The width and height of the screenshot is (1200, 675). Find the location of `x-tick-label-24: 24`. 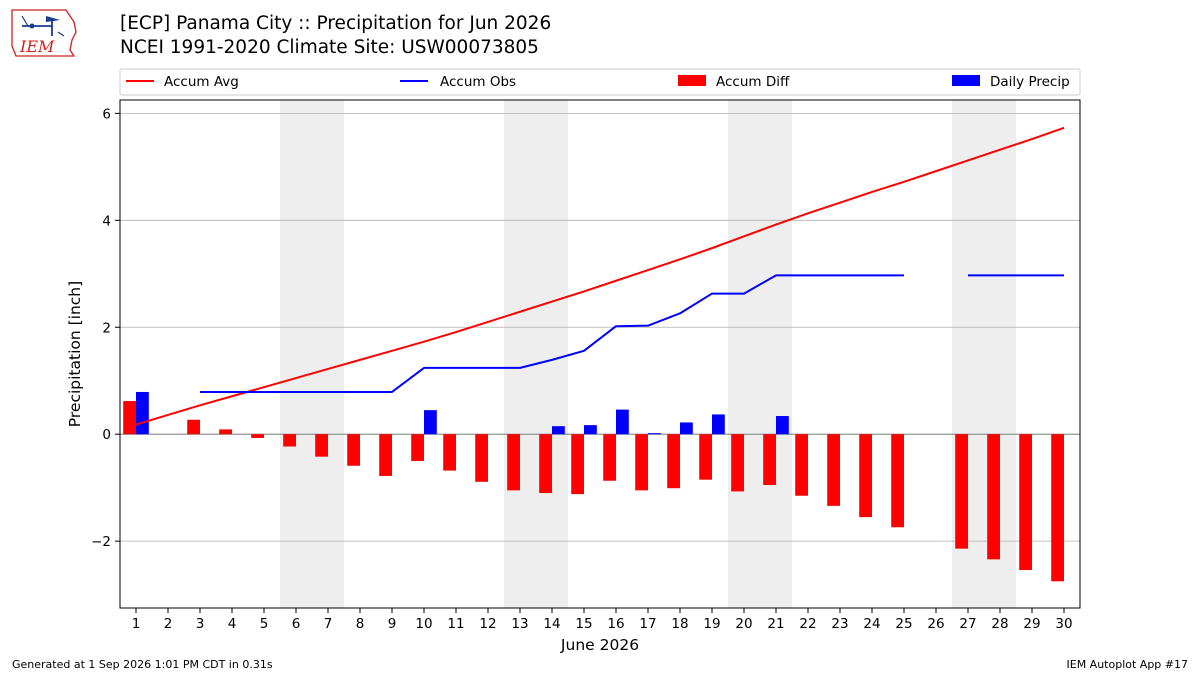

x-tick-label-24: 24 is located at coordinates (871, 624).